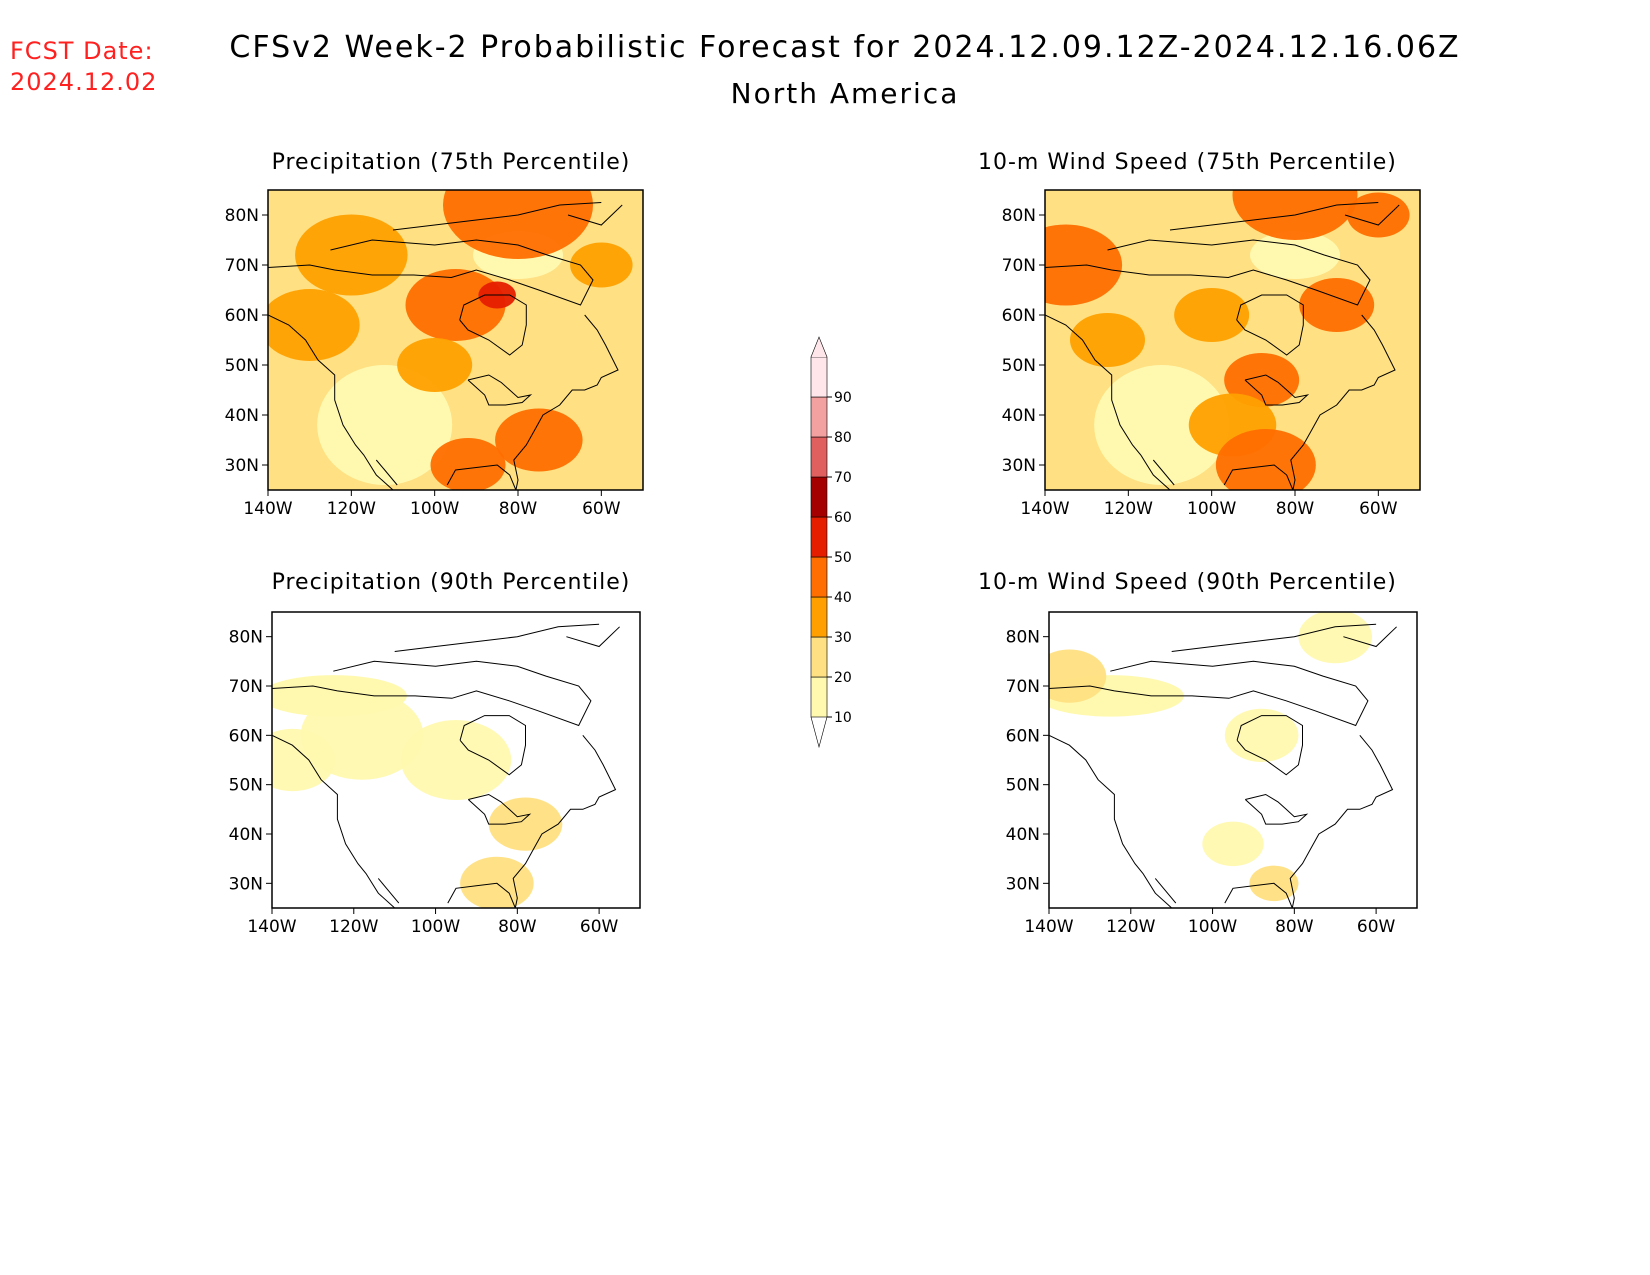  Describe the element at coordinates (1019, 366) in the screenshot. I see `lat-tick-label: 50N` at that location.